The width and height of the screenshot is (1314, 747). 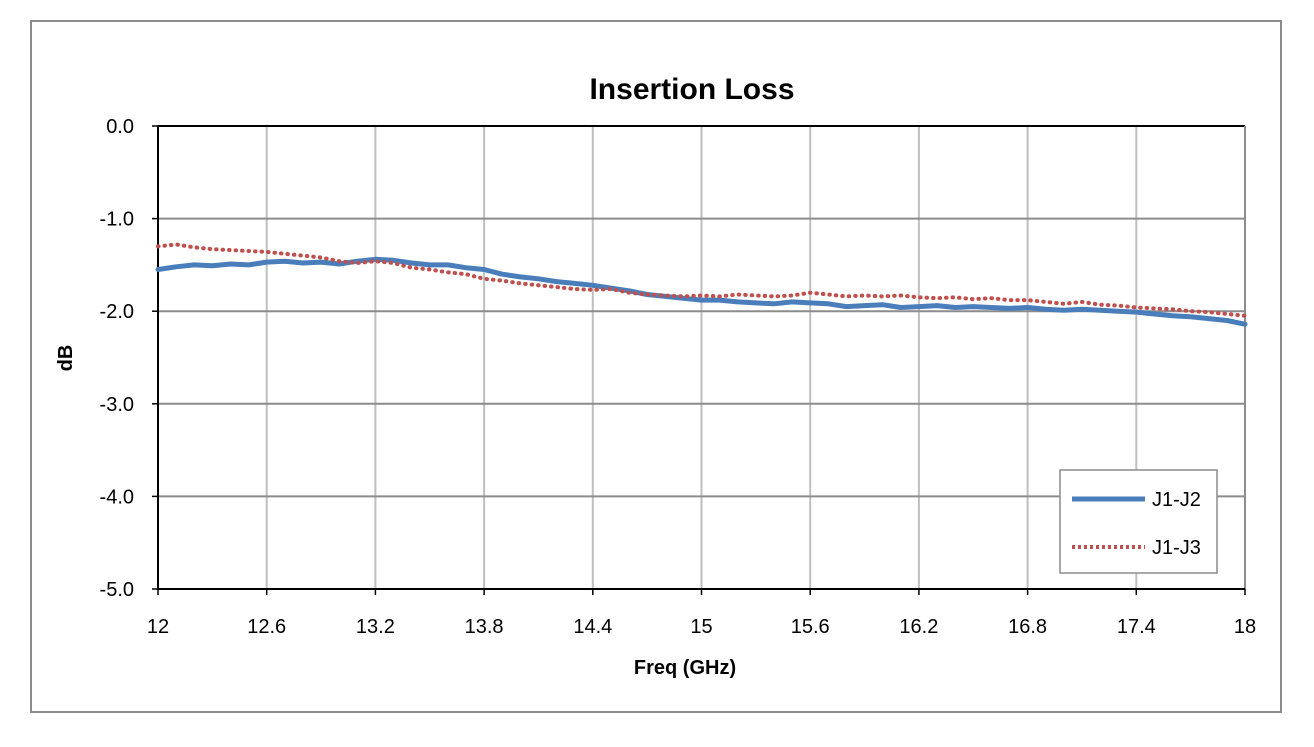 I want to click on series-lines, so click(x=701, y=284).